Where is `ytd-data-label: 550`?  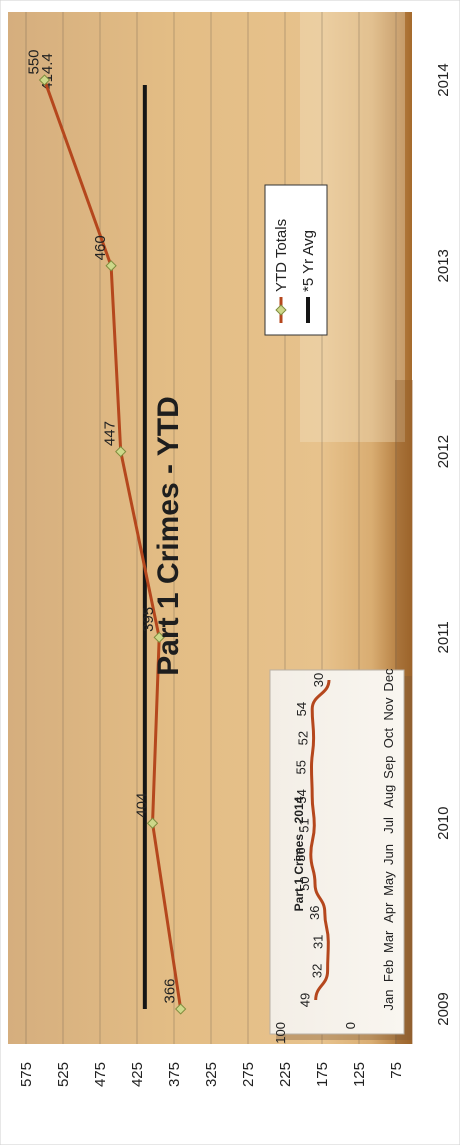
ytd-data-label: 550 is located at coordinates (34, 61).